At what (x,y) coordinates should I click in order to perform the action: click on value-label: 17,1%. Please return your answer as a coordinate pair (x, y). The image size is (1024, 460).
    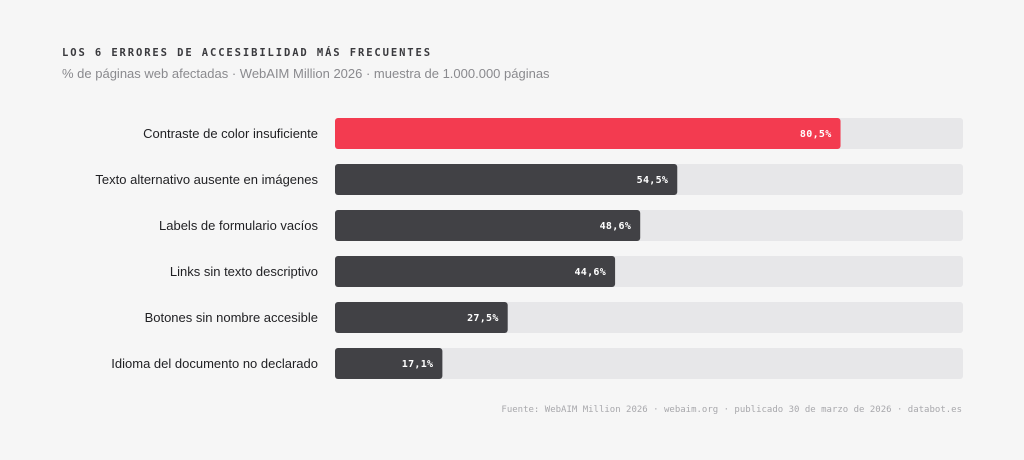
    Looking at the image, I should click on (418, 364).